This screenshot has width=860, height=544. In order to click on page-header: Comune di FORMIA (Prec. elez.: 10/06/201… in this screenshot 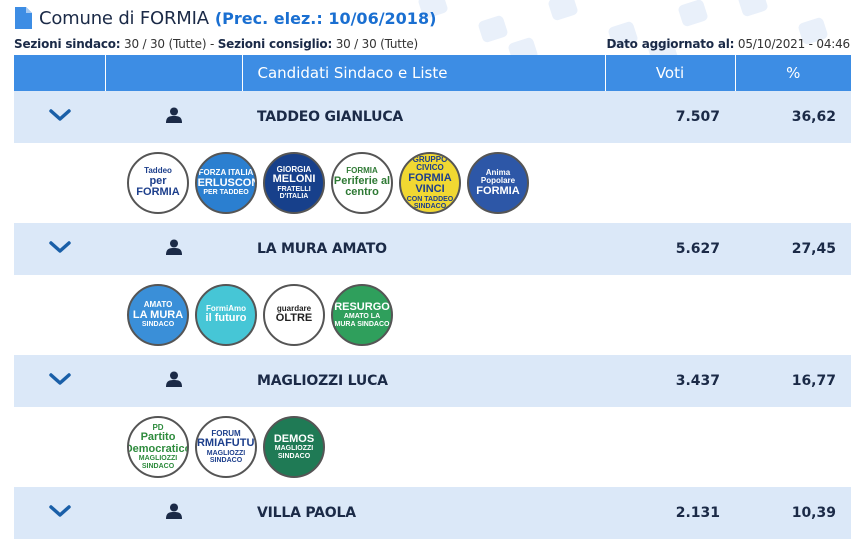, I will do `click(225, 18)`.